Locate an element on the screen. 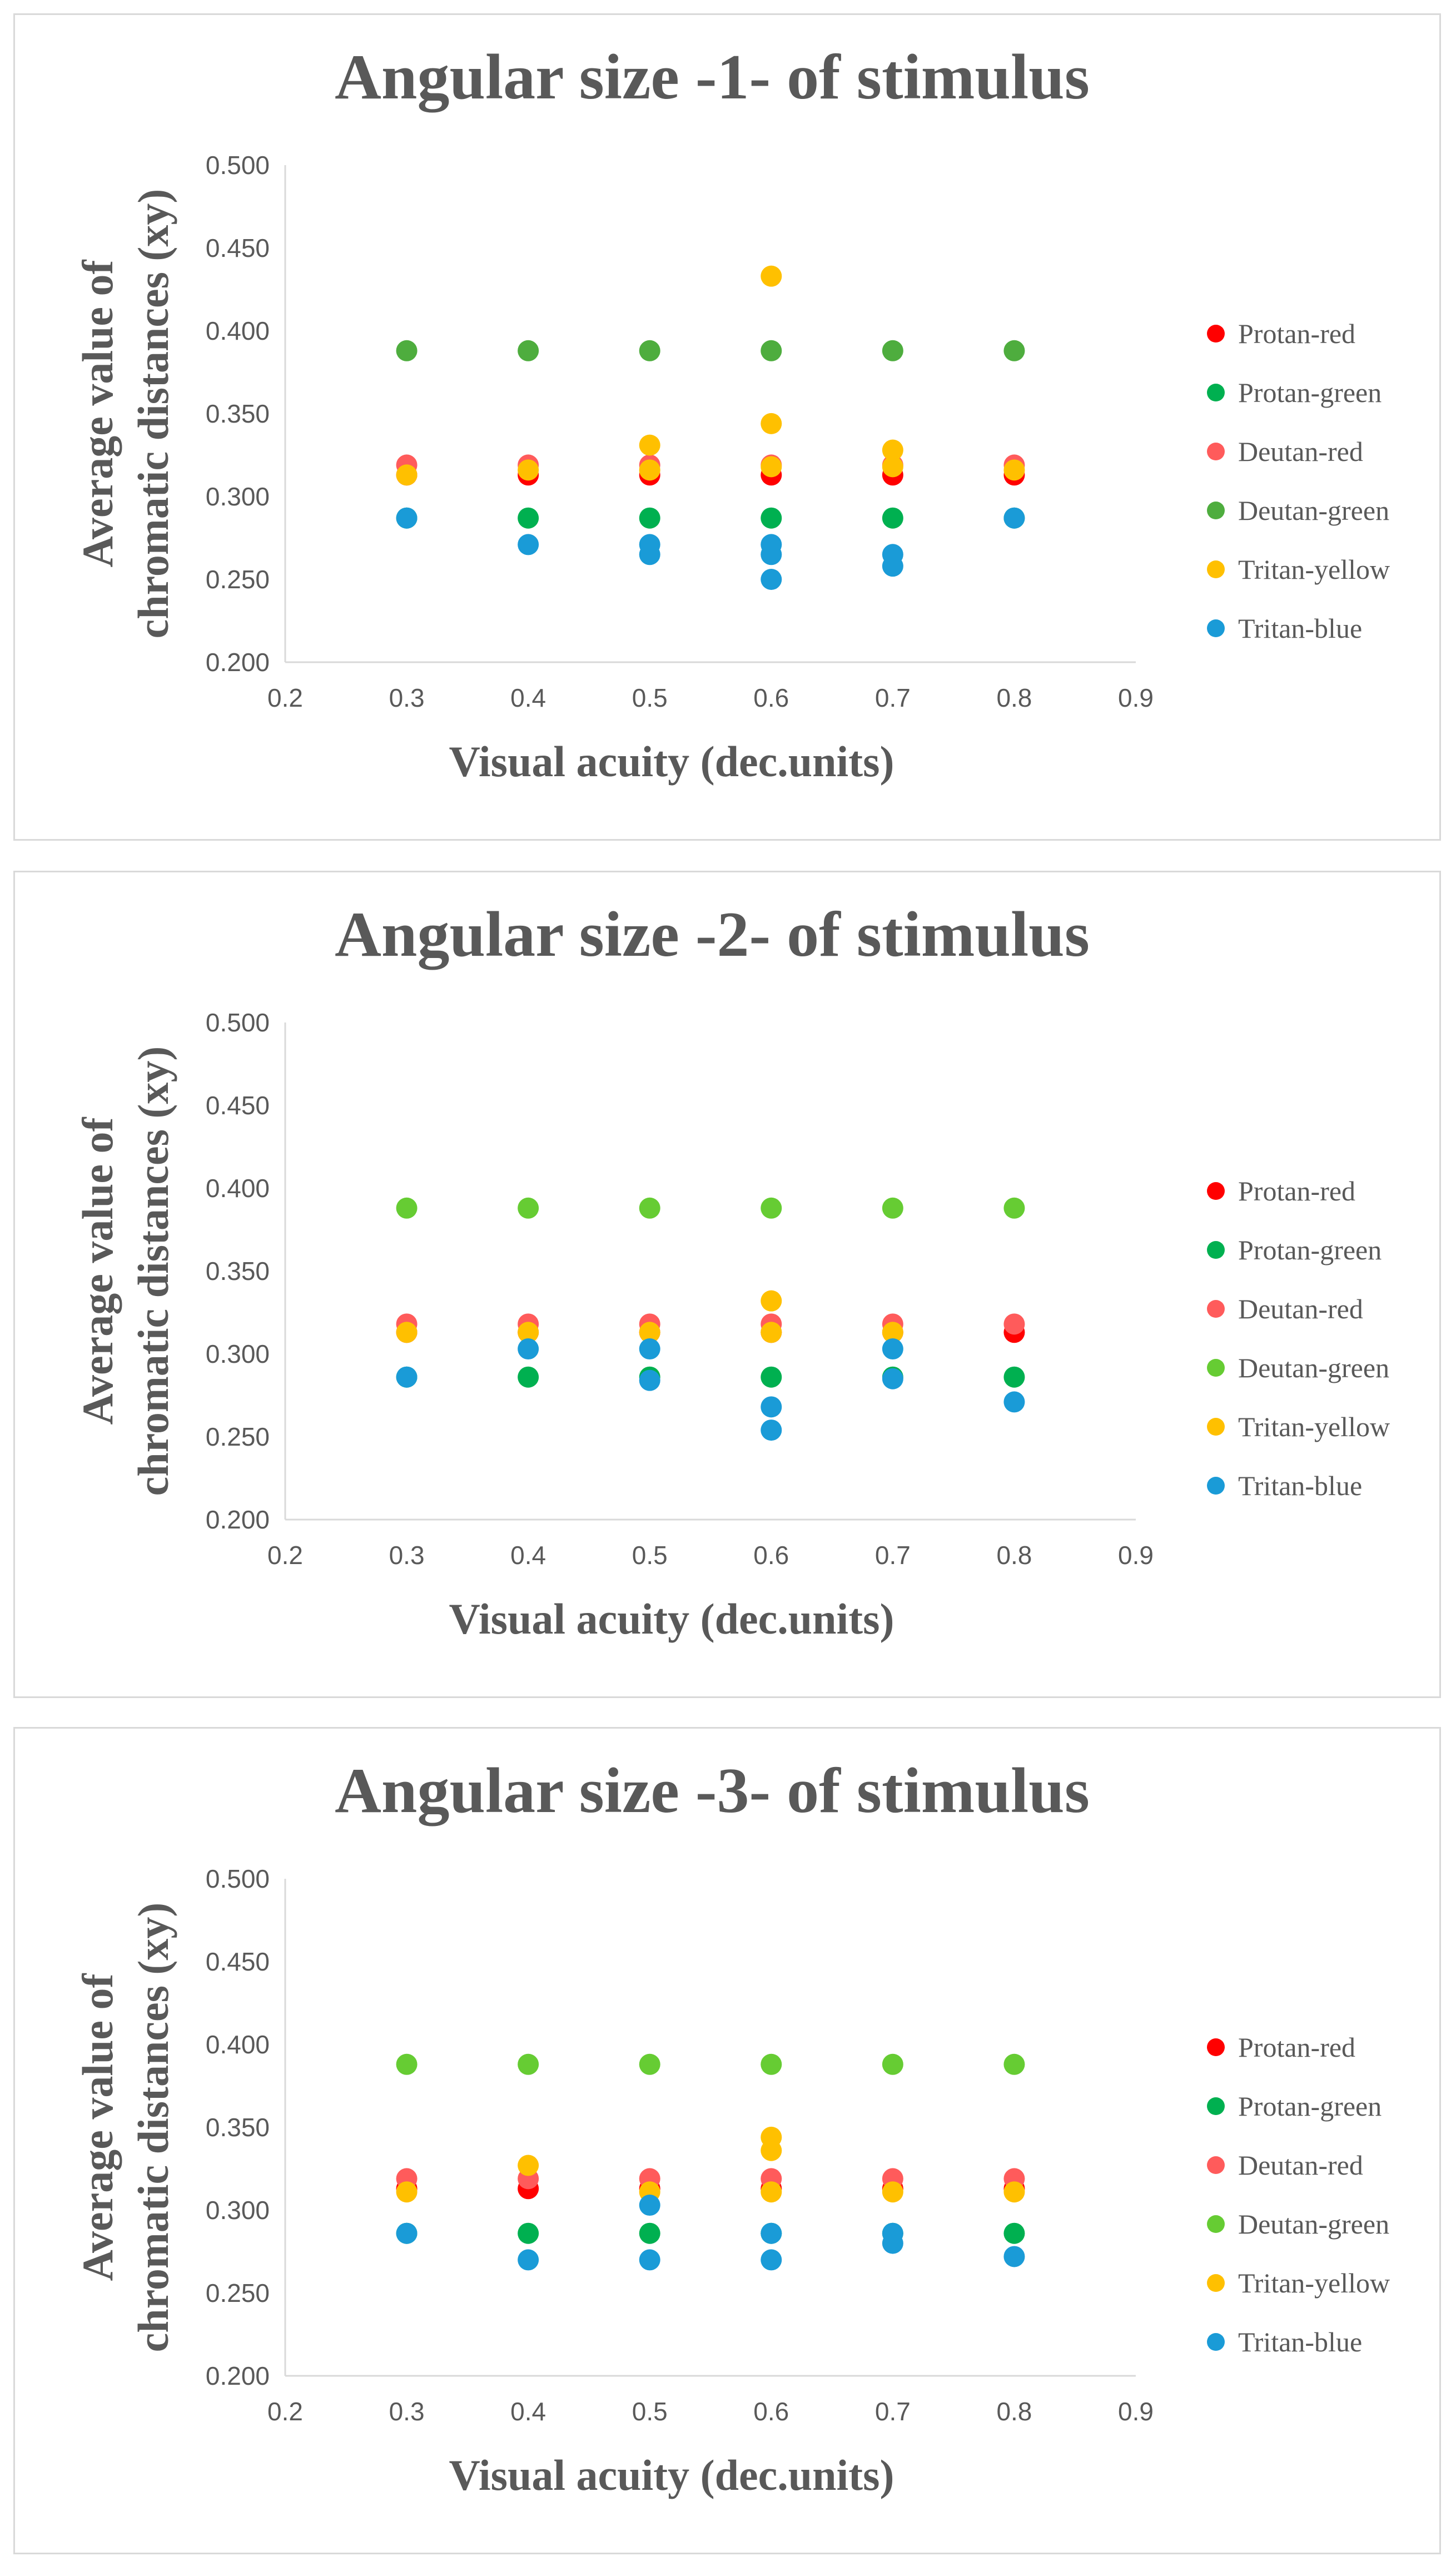 Image resolution: width=1456 pixels, height=2566 pixels. legend-label: Deutan-red is located at coordinates (1300, 2166).